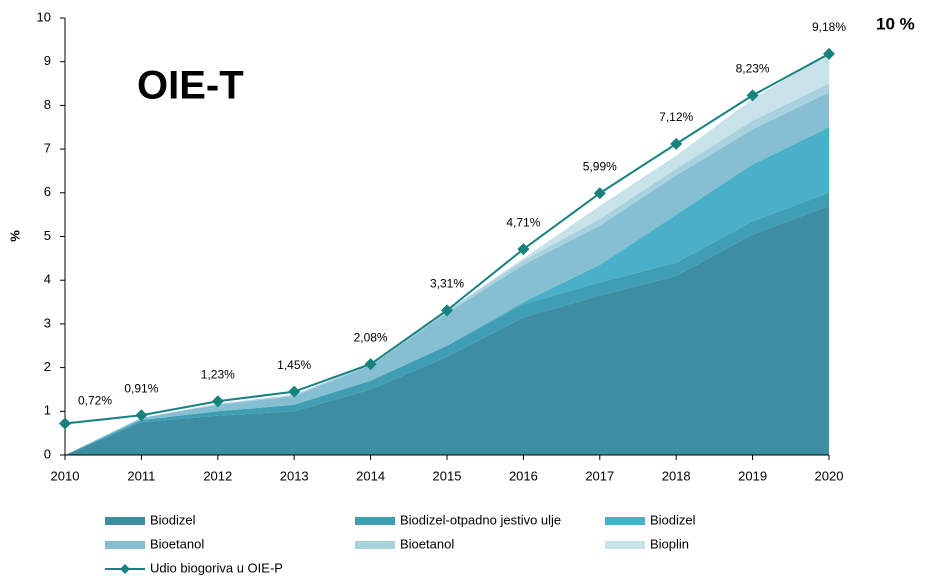 This screenshot has width=929, height=585. What do you see at coordinates (294, 365) in the screenshot?
I see `data-label: 1,45%` at bounding box center [294, 365].